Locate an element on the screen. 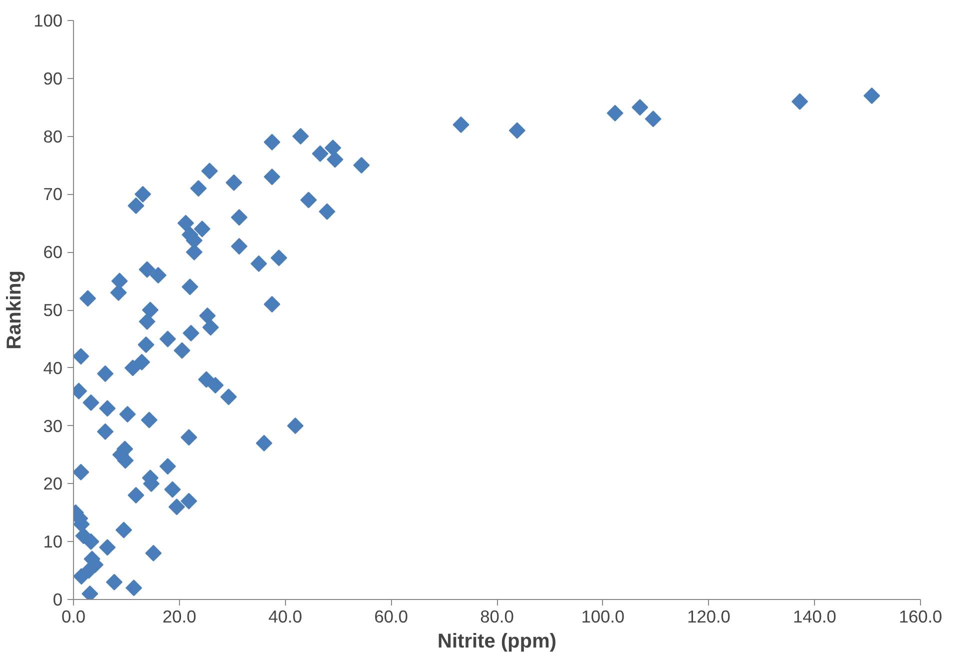  y-tick-label: 0 is located at coordinates (57, 600).